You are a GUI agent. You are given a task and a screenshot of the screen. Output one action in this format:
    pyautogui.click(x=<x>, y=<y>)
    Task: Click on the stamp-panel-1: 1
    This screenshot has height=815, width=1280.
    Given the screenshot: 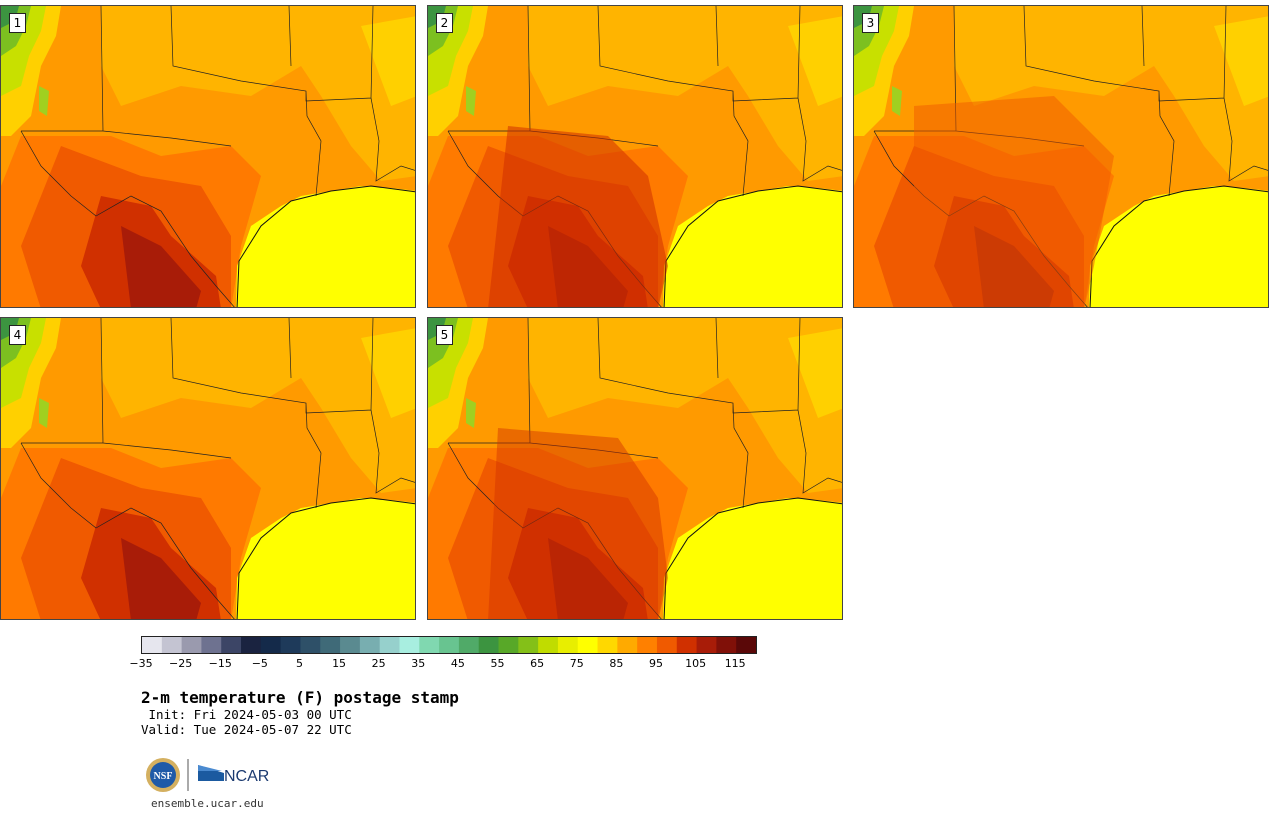 What is the action you would take?
    pyautogui.click(x=208, y=156)
    